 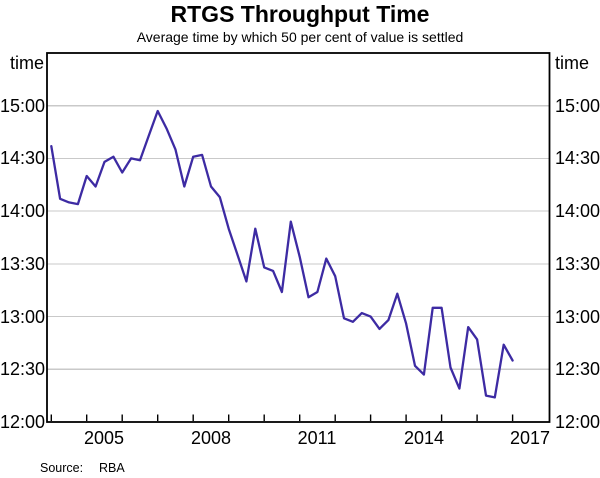 What do you see at coordinates (577, 106) in the screenshot?
I see `y-tick-label-right: 15:00` at bounding box center [577, 106].